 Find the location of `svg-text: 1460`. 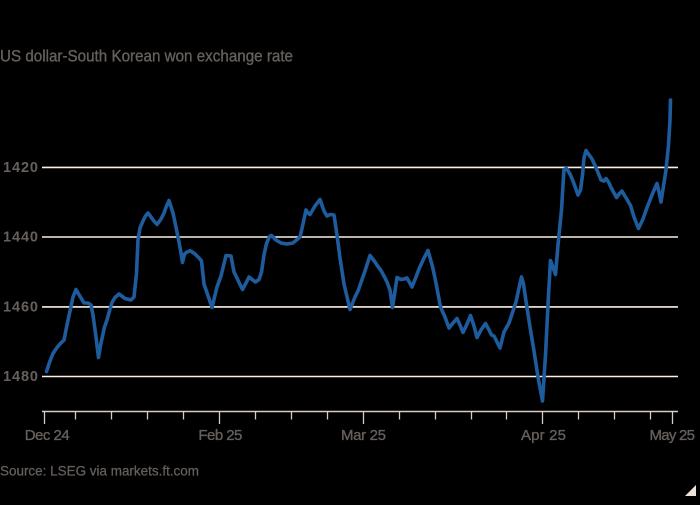

svg-text: 1460 is located at coordinates (20, 307).